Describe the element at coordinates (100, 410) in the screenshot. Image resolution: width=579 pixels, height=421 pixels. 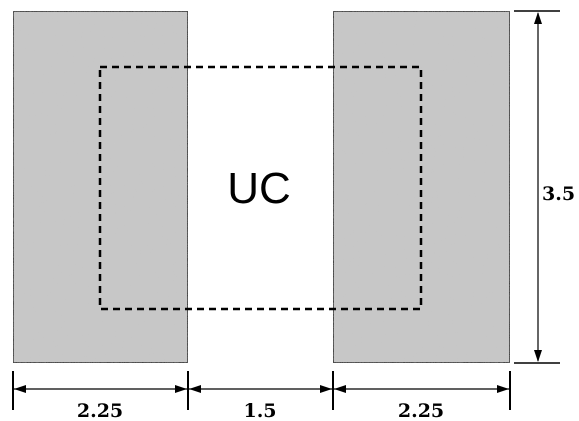
I see `left-width-label: 2.25` at that location.